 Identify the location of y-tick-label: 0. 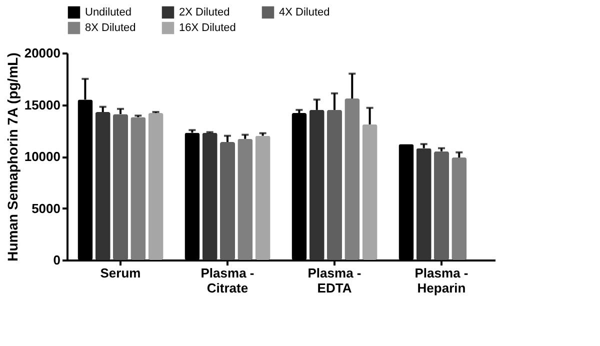
(56, 260).